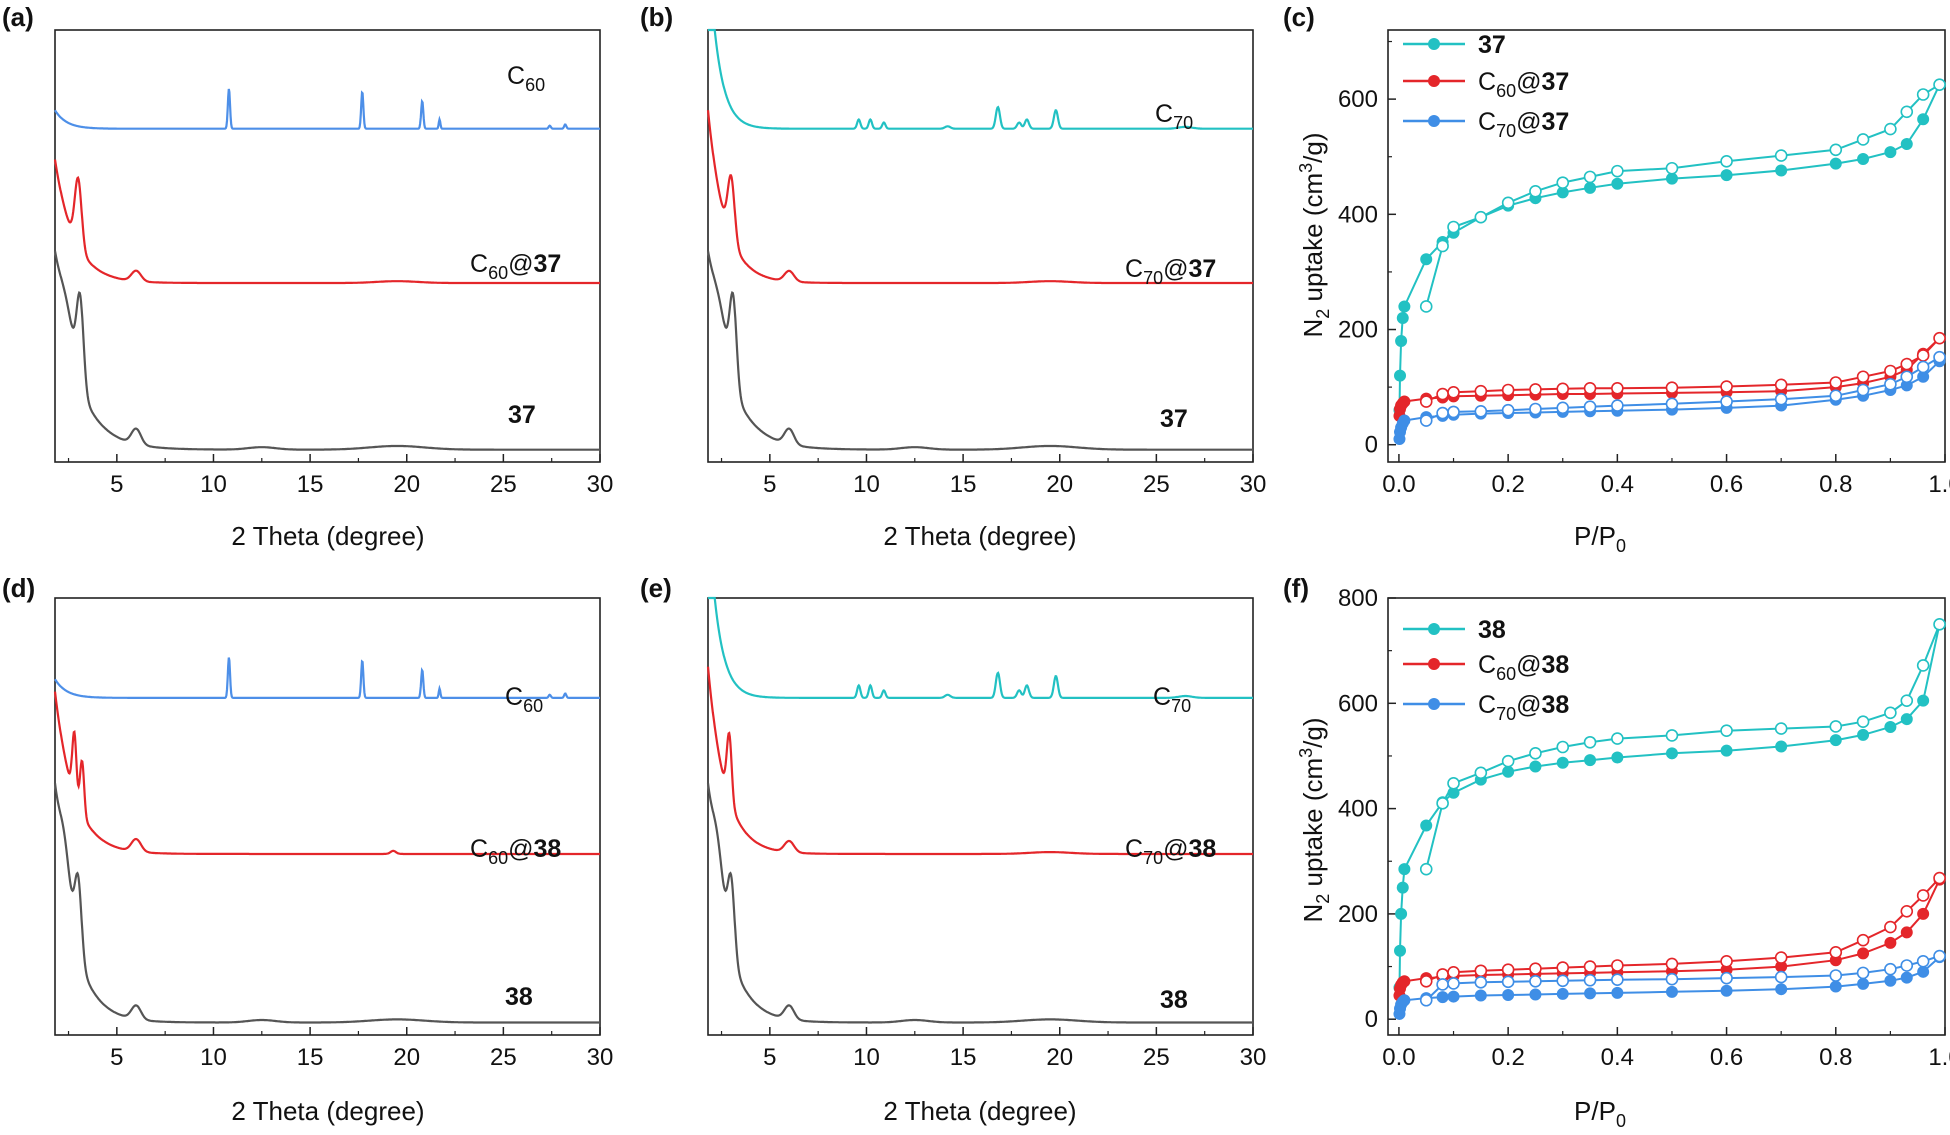  What do you see at coordinates (1523, 667) in the screenshot?
I see `legend-f-entry-1: C60@38` at bounding box center [1523, 667].